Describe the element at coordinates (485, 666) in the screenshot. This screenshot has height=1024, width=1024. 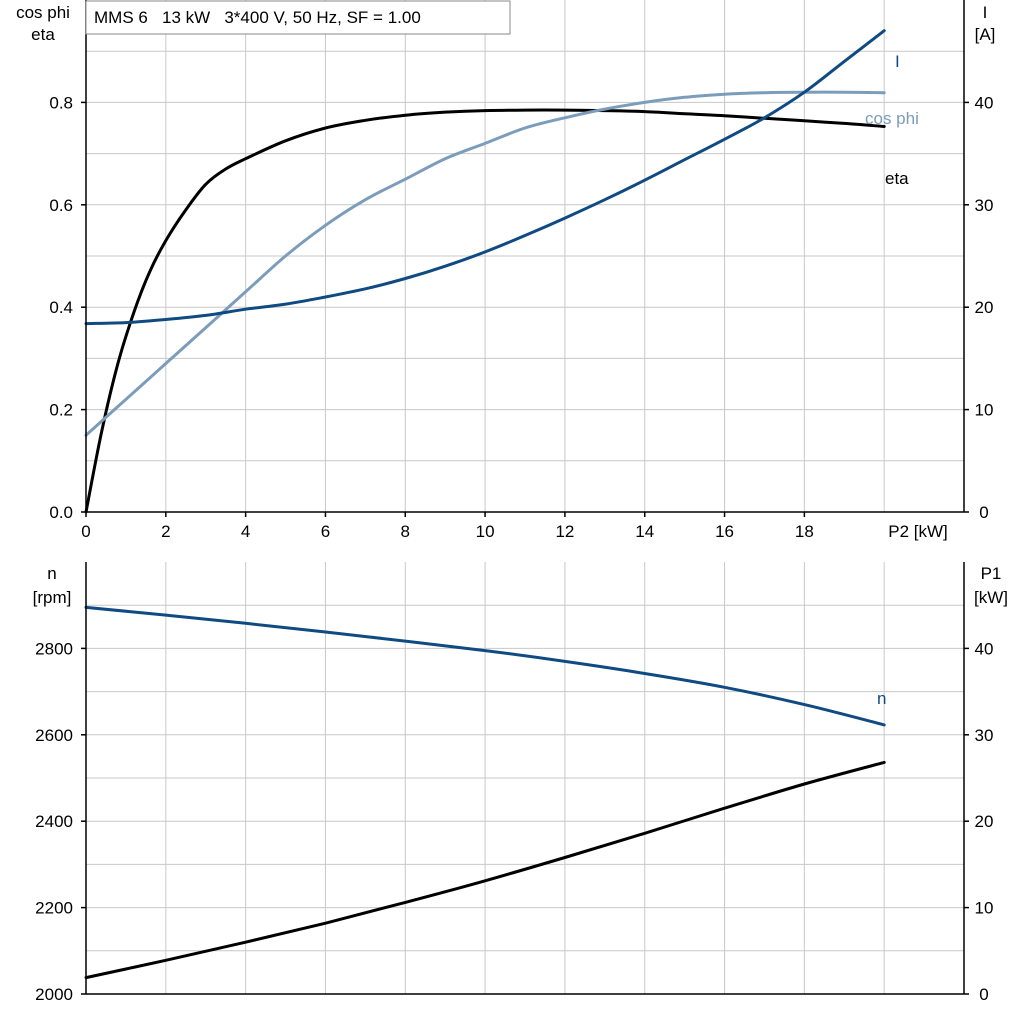
I see `series-line-n` at that location.